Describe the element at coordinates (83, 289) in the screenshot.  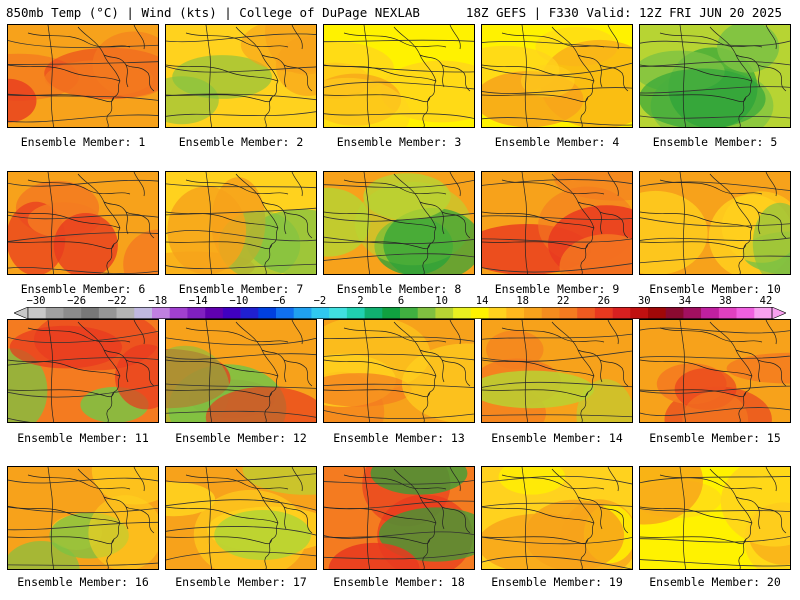
I see `ensemble-member-label-6: Ensemble Member: 6` at that location.